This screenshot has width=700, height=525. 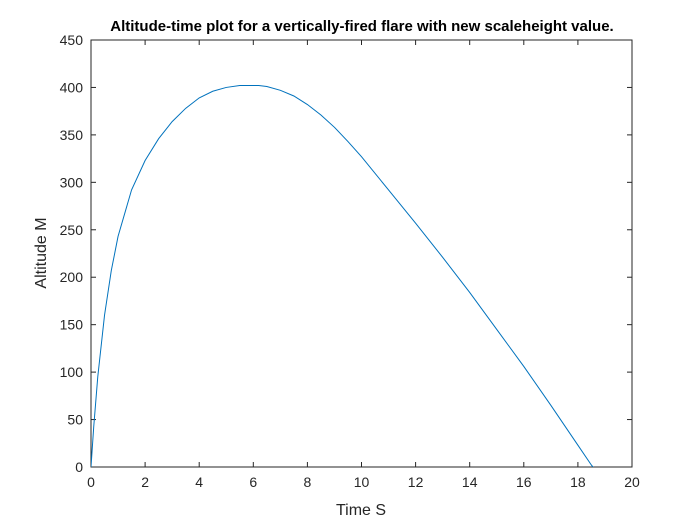 What do you see at coordinates (524, 482) in the screenshot?
I see `x-tick-label: 16` at bounding box center [524, 482].